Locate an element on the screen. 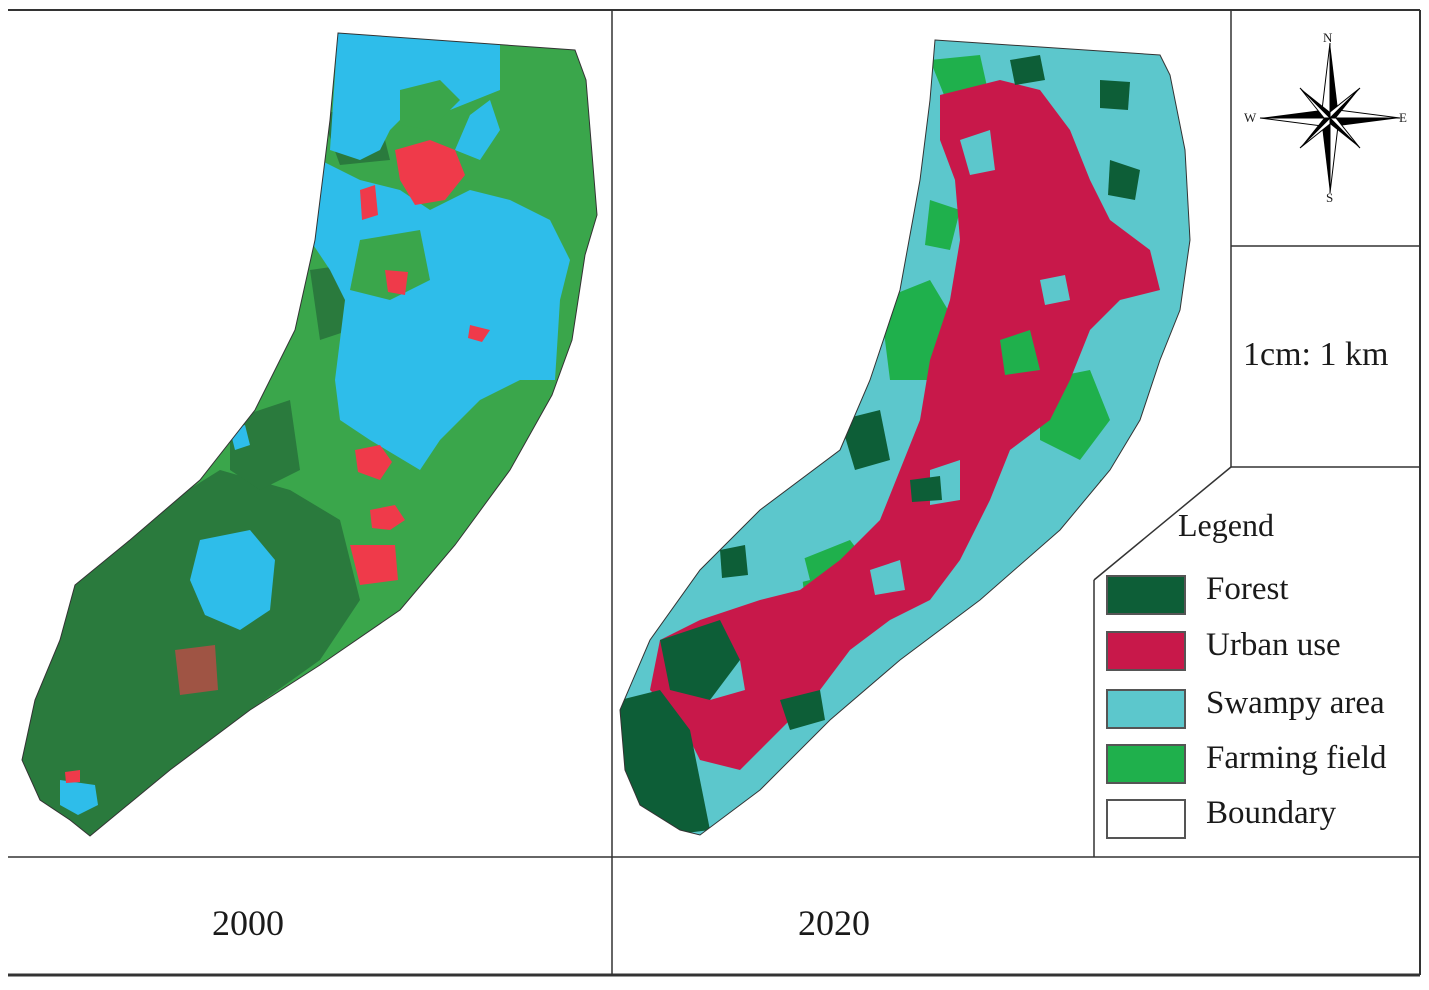  compass-south-label: S is located at coordinates (1330, 197).